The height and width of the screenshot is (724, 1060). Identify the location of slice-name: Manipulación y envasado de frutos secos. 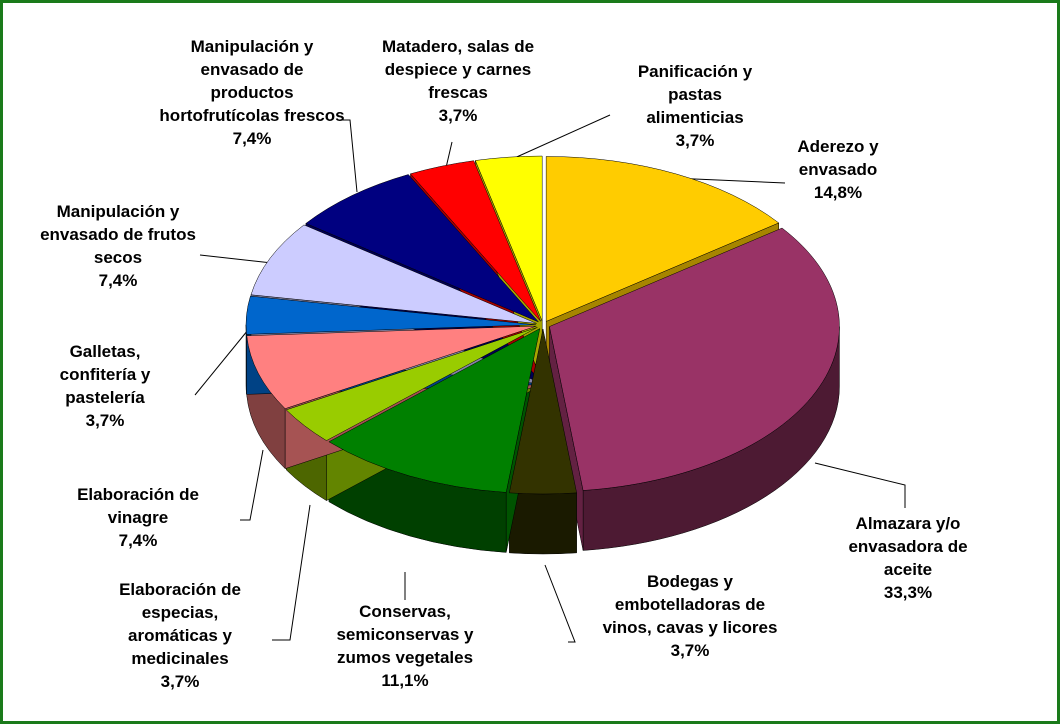
(118, 234).